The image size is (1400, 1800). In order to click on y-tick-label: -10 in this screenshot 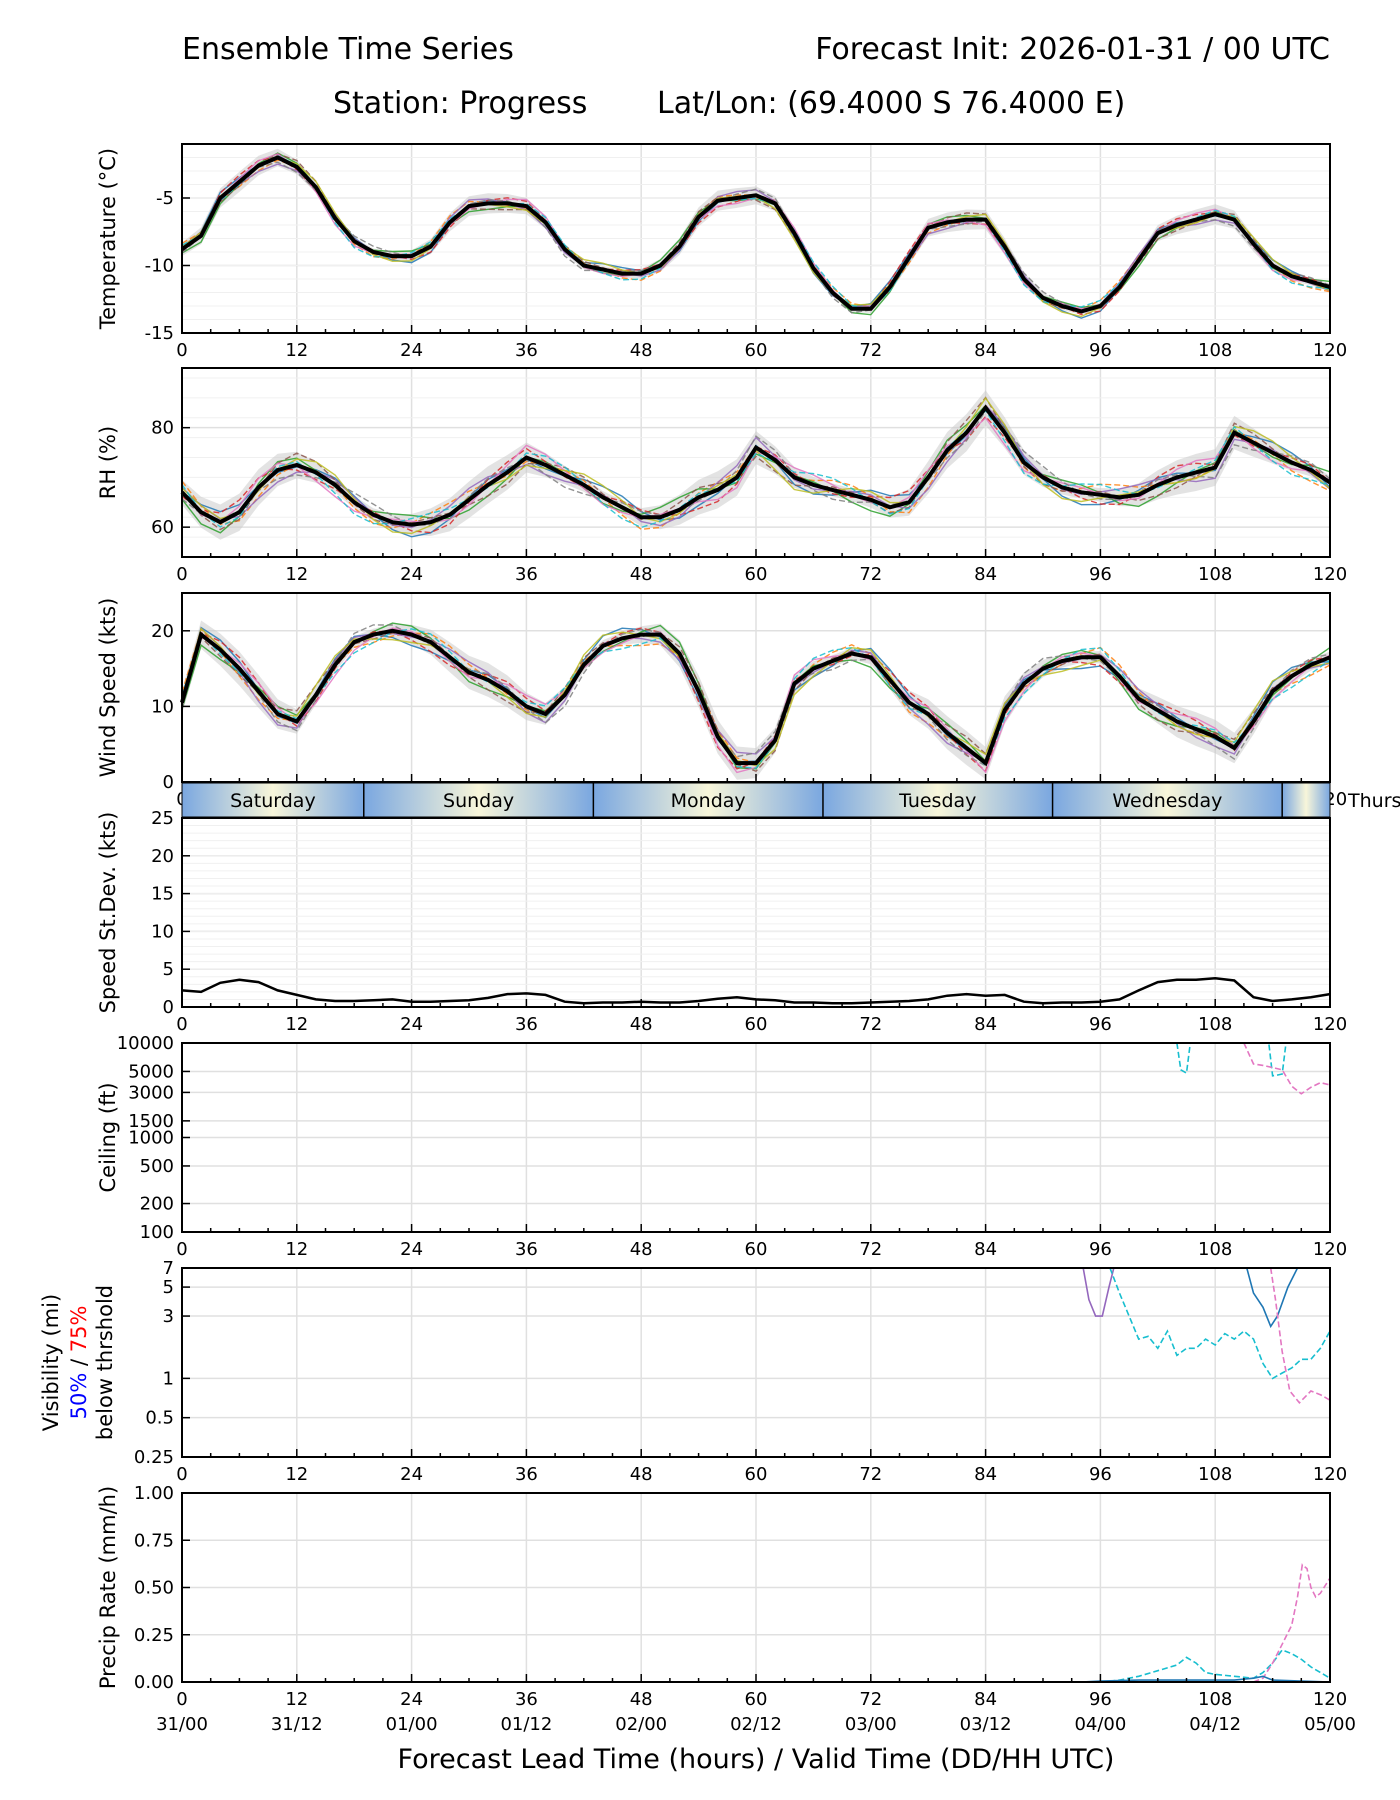, I will do `click(159, 266)`.